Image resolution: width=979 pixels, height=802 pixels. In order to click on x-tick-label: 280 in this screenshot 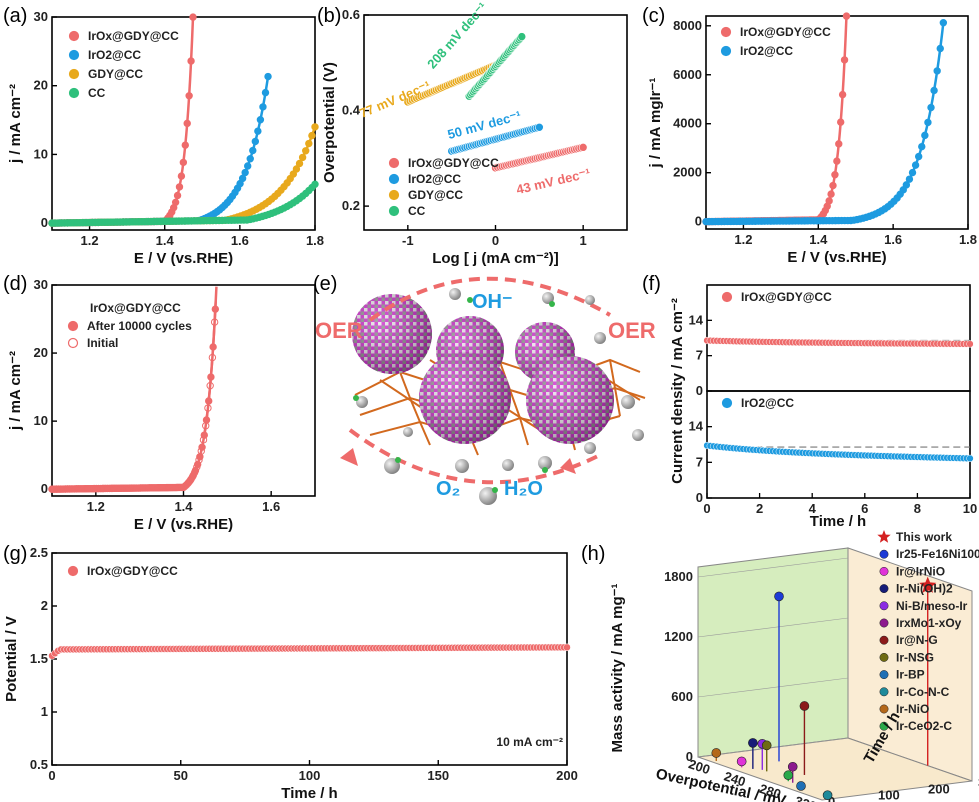, I will do `click(770, 791)`.